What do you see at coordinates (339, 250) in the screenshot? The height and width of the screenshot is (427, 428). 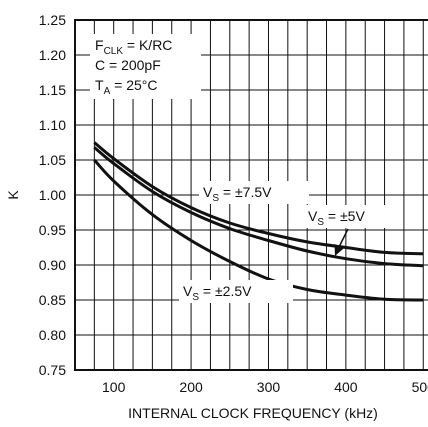 I see `arrow-head-icon` at bounding box center [339, 250].